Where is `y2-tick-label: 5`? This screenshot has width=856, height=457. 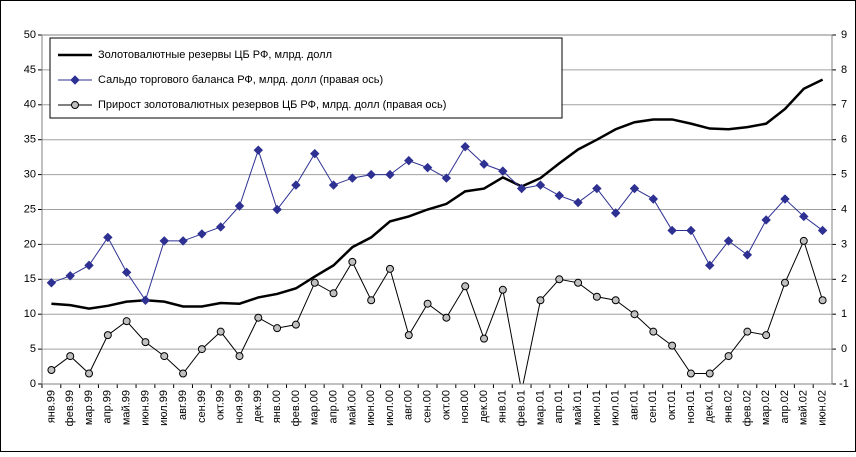 y2-tick-label: 5 is located at coordinates (844, 175).